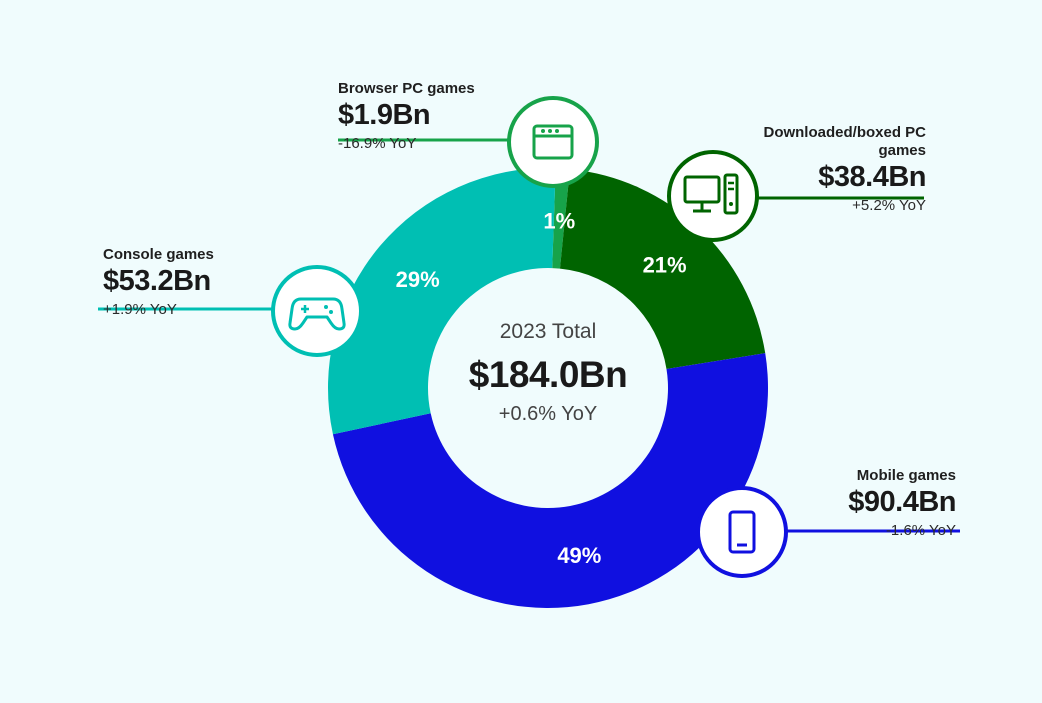  I want to click on center-yoy: +0.6% YoY, so click(548, 414).